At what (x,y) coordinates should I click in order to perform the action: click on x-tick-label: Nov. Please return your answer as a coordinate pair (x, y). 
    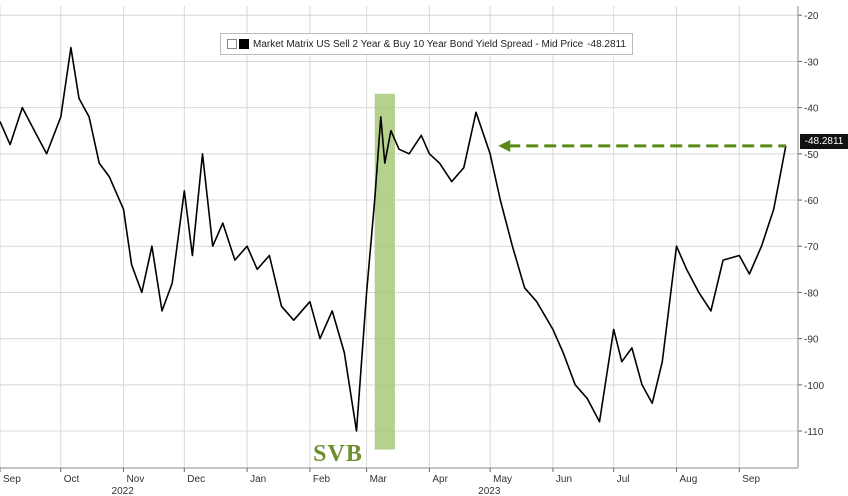
    Looking at the image, I should click on (136, 479).